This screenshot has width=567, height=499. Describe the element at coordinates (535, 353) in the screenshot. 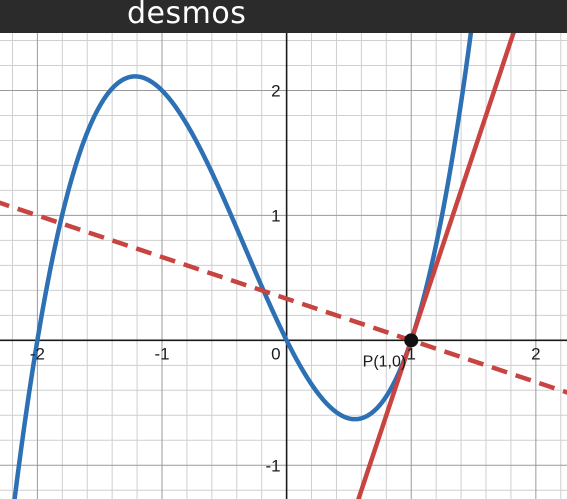

I see `x-tick-label: 2` at that location.